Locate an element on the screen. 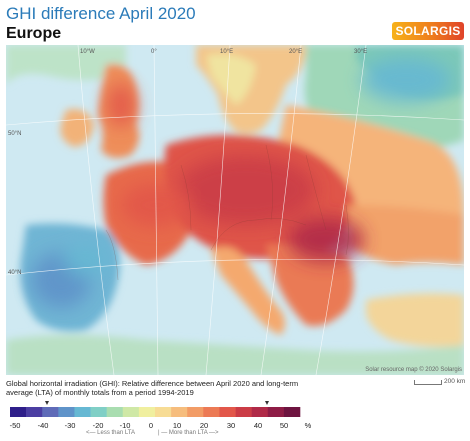  legend-less-text: Less than LTA is located at coordinates (116, 433).